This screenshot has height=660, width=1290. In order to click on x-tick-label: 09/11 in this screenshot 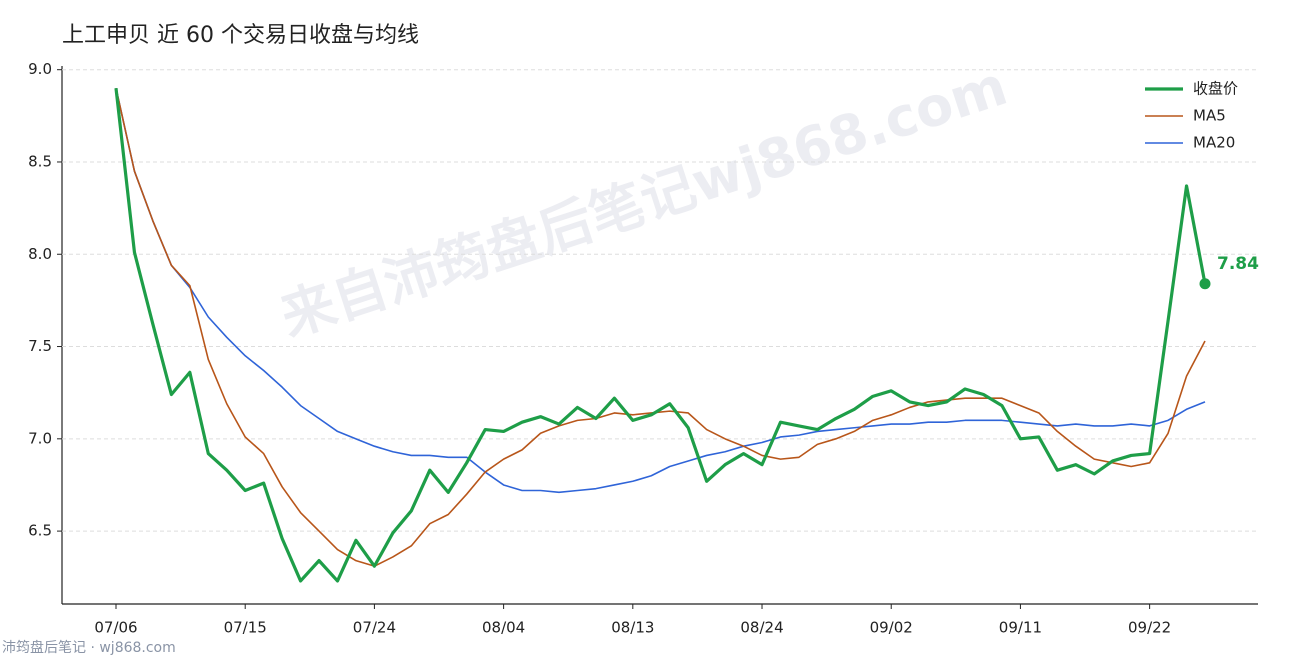, I will do `click(1020, 628)`.